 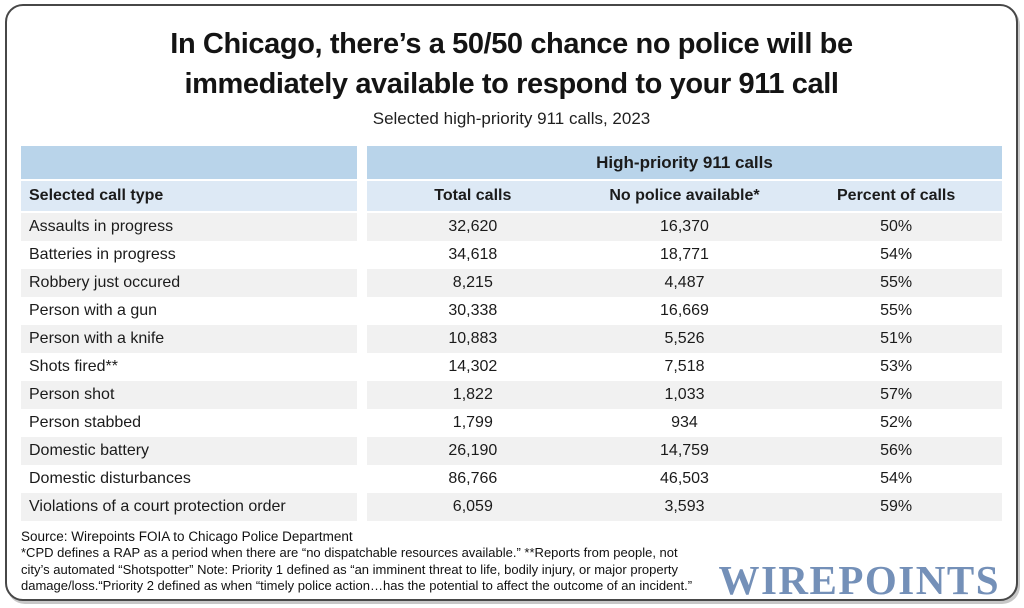 What do you see at coordinates (684, 394) in the screenshot?
I see `no-police-cell: 1,033` at bounding box center [684, 394].